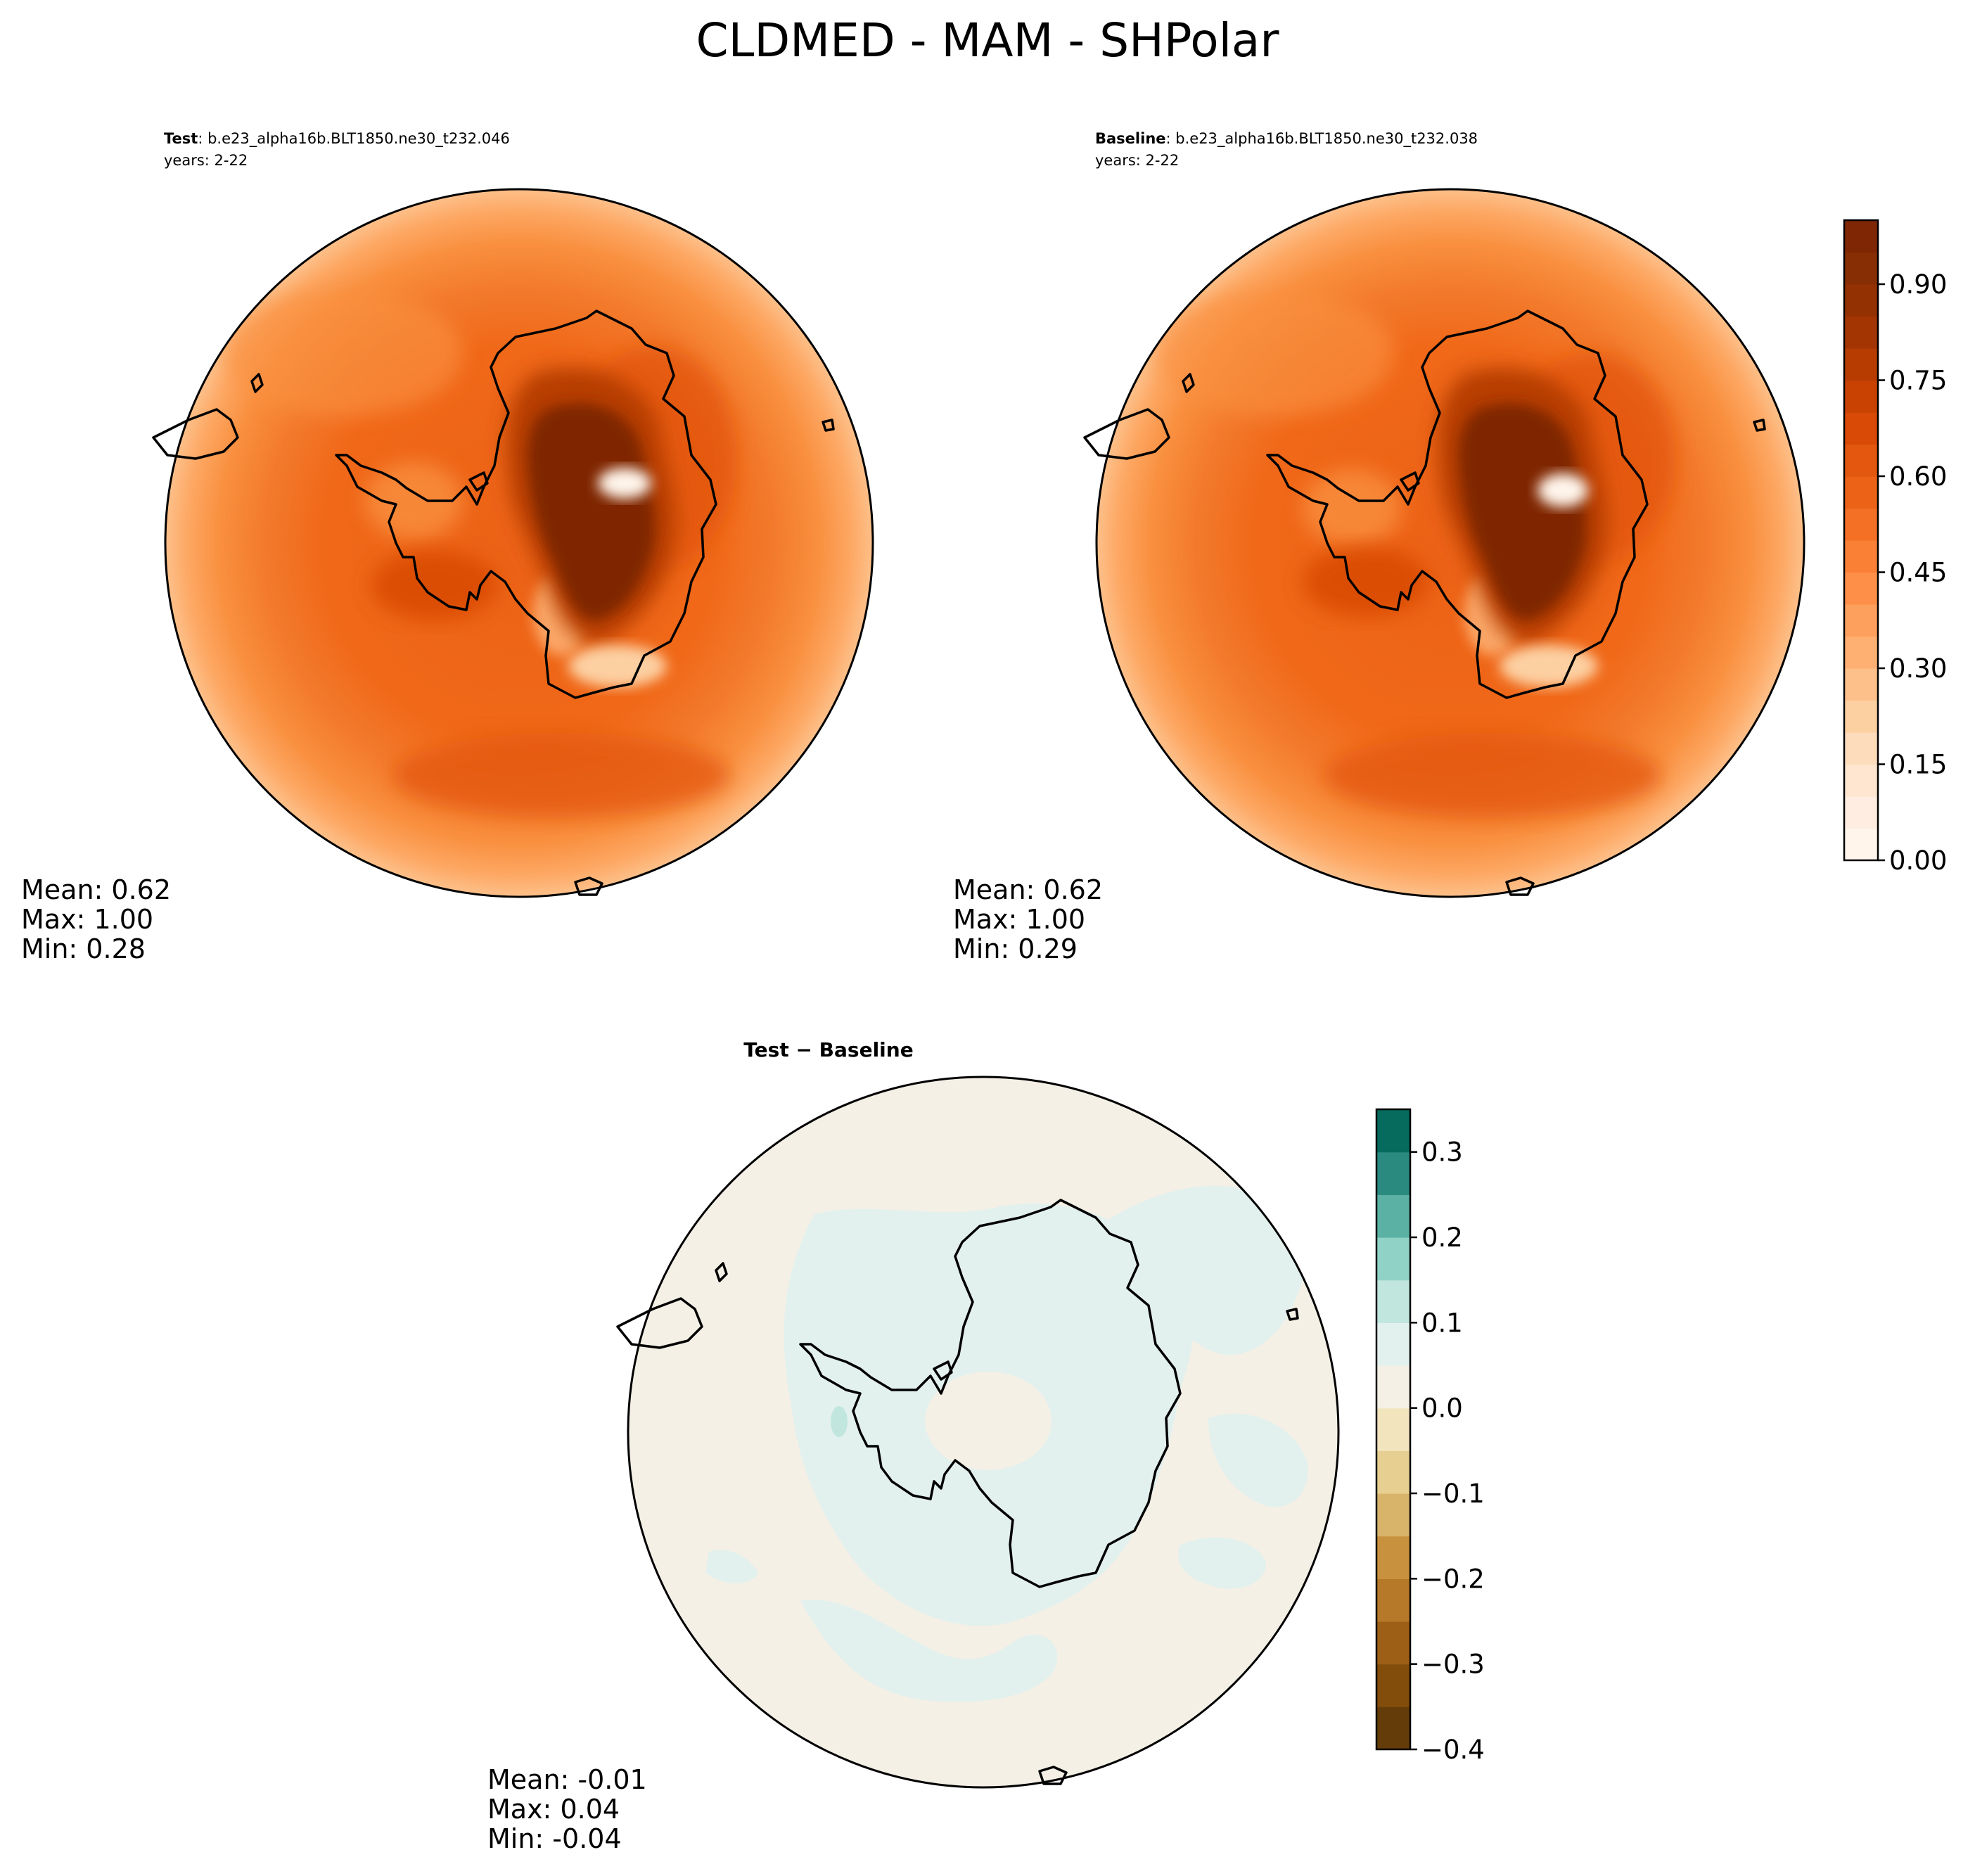  What do you see at coordinates (1442, 1408) in the screenshot?
I see `colorbar-diff-tick-label: 0.0` at bounding box center [1442, 1408].